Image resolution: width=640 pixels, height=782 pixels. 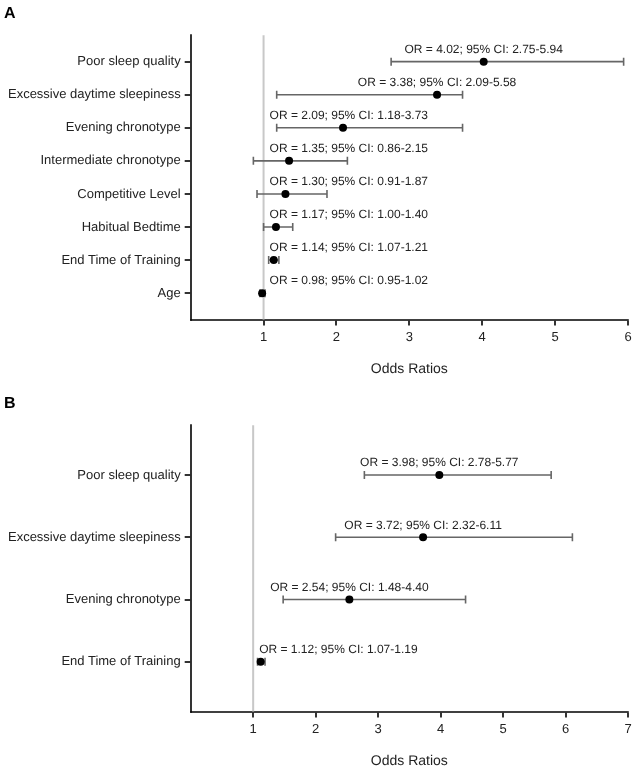 I want to click on text: B, so click(x=10, y=403).